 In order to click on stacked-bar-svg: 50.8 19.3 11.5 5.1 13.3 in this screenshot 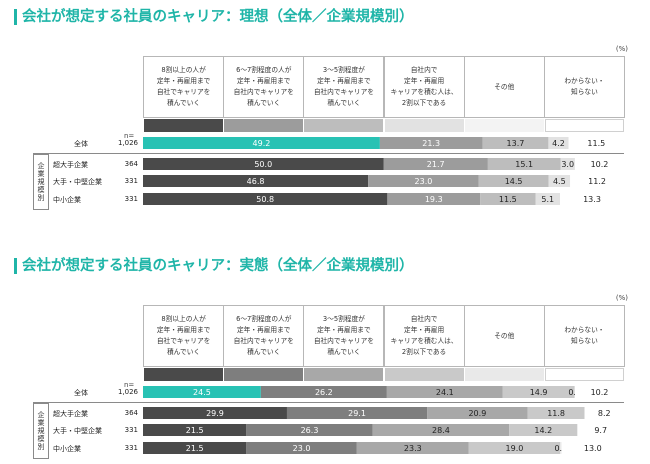, I will do `click(383, 199)`.